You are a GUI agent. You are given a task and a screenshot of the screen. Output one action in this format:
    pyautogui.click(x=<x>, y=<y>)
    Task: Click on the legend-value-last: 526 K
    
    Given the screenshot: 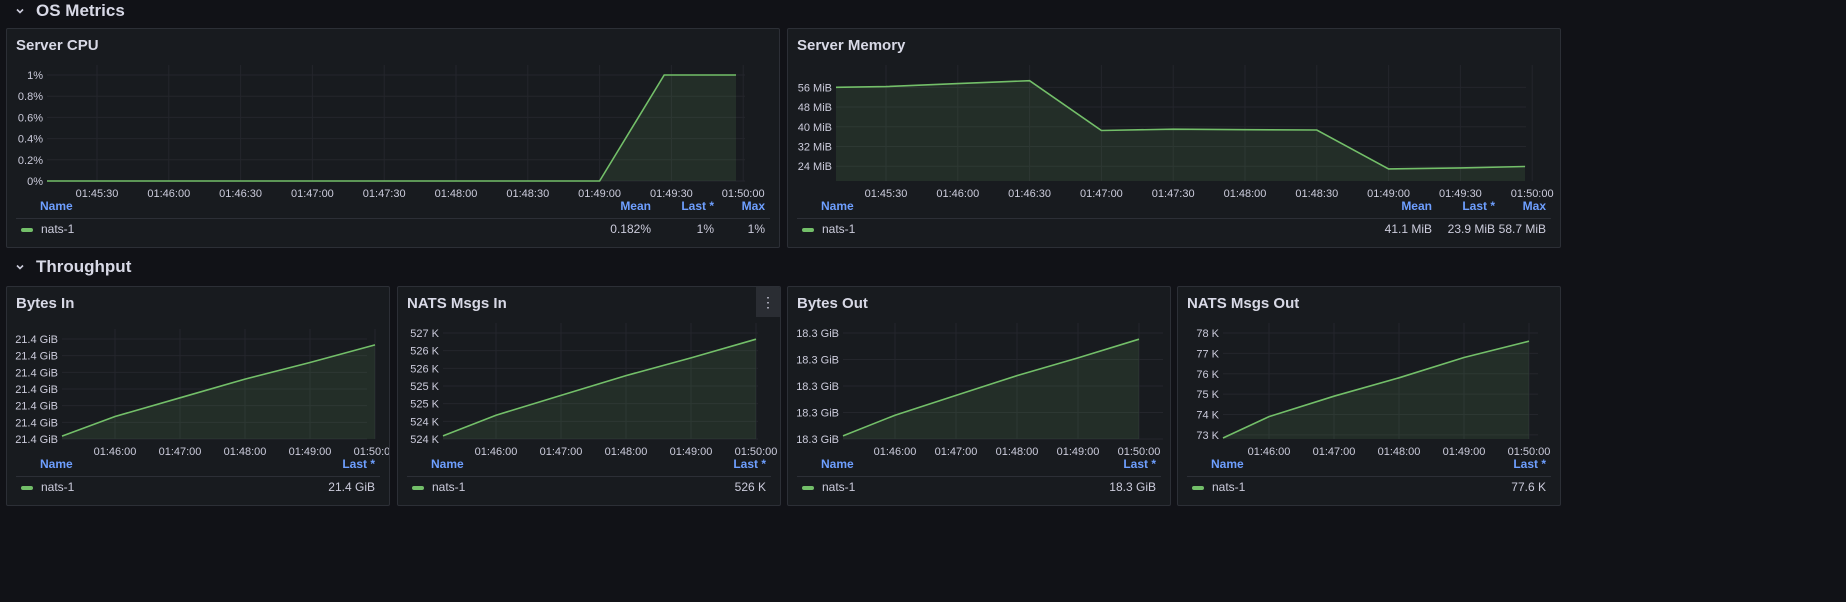 What is the action you would take?
    pyautogui.click(x=750, y=487)
    